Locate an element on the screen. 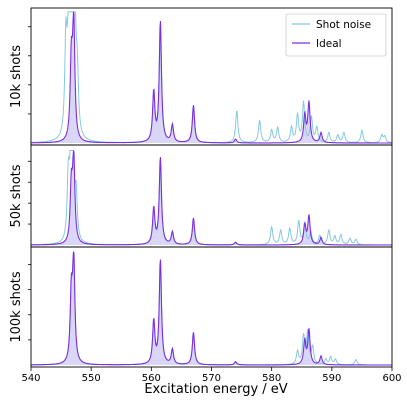  legend: Shot noise Ideal is located at coordinates (336, 35).